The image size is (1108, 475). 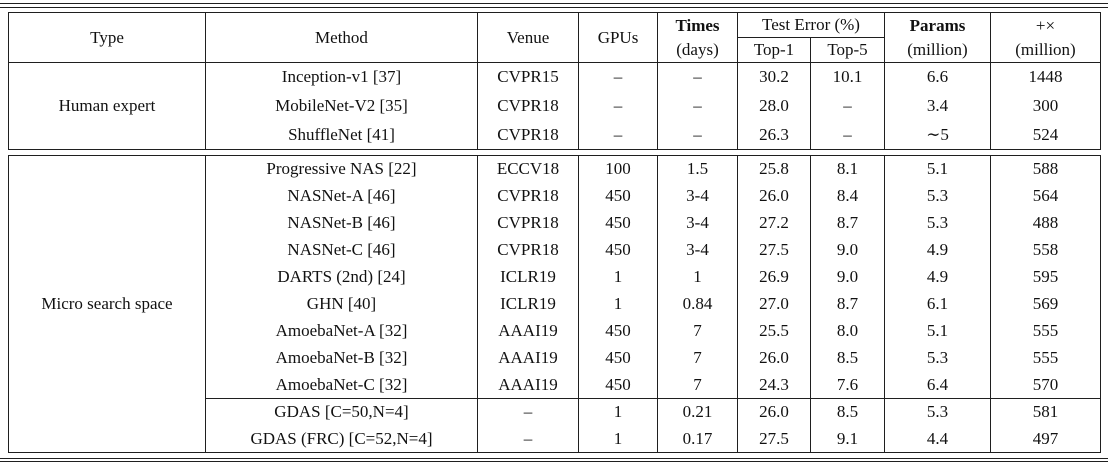 What do you see at coordinates (774, 331) in the screenshot?
I see `cell-top1: 25.5` at bounding box center [774, 331].